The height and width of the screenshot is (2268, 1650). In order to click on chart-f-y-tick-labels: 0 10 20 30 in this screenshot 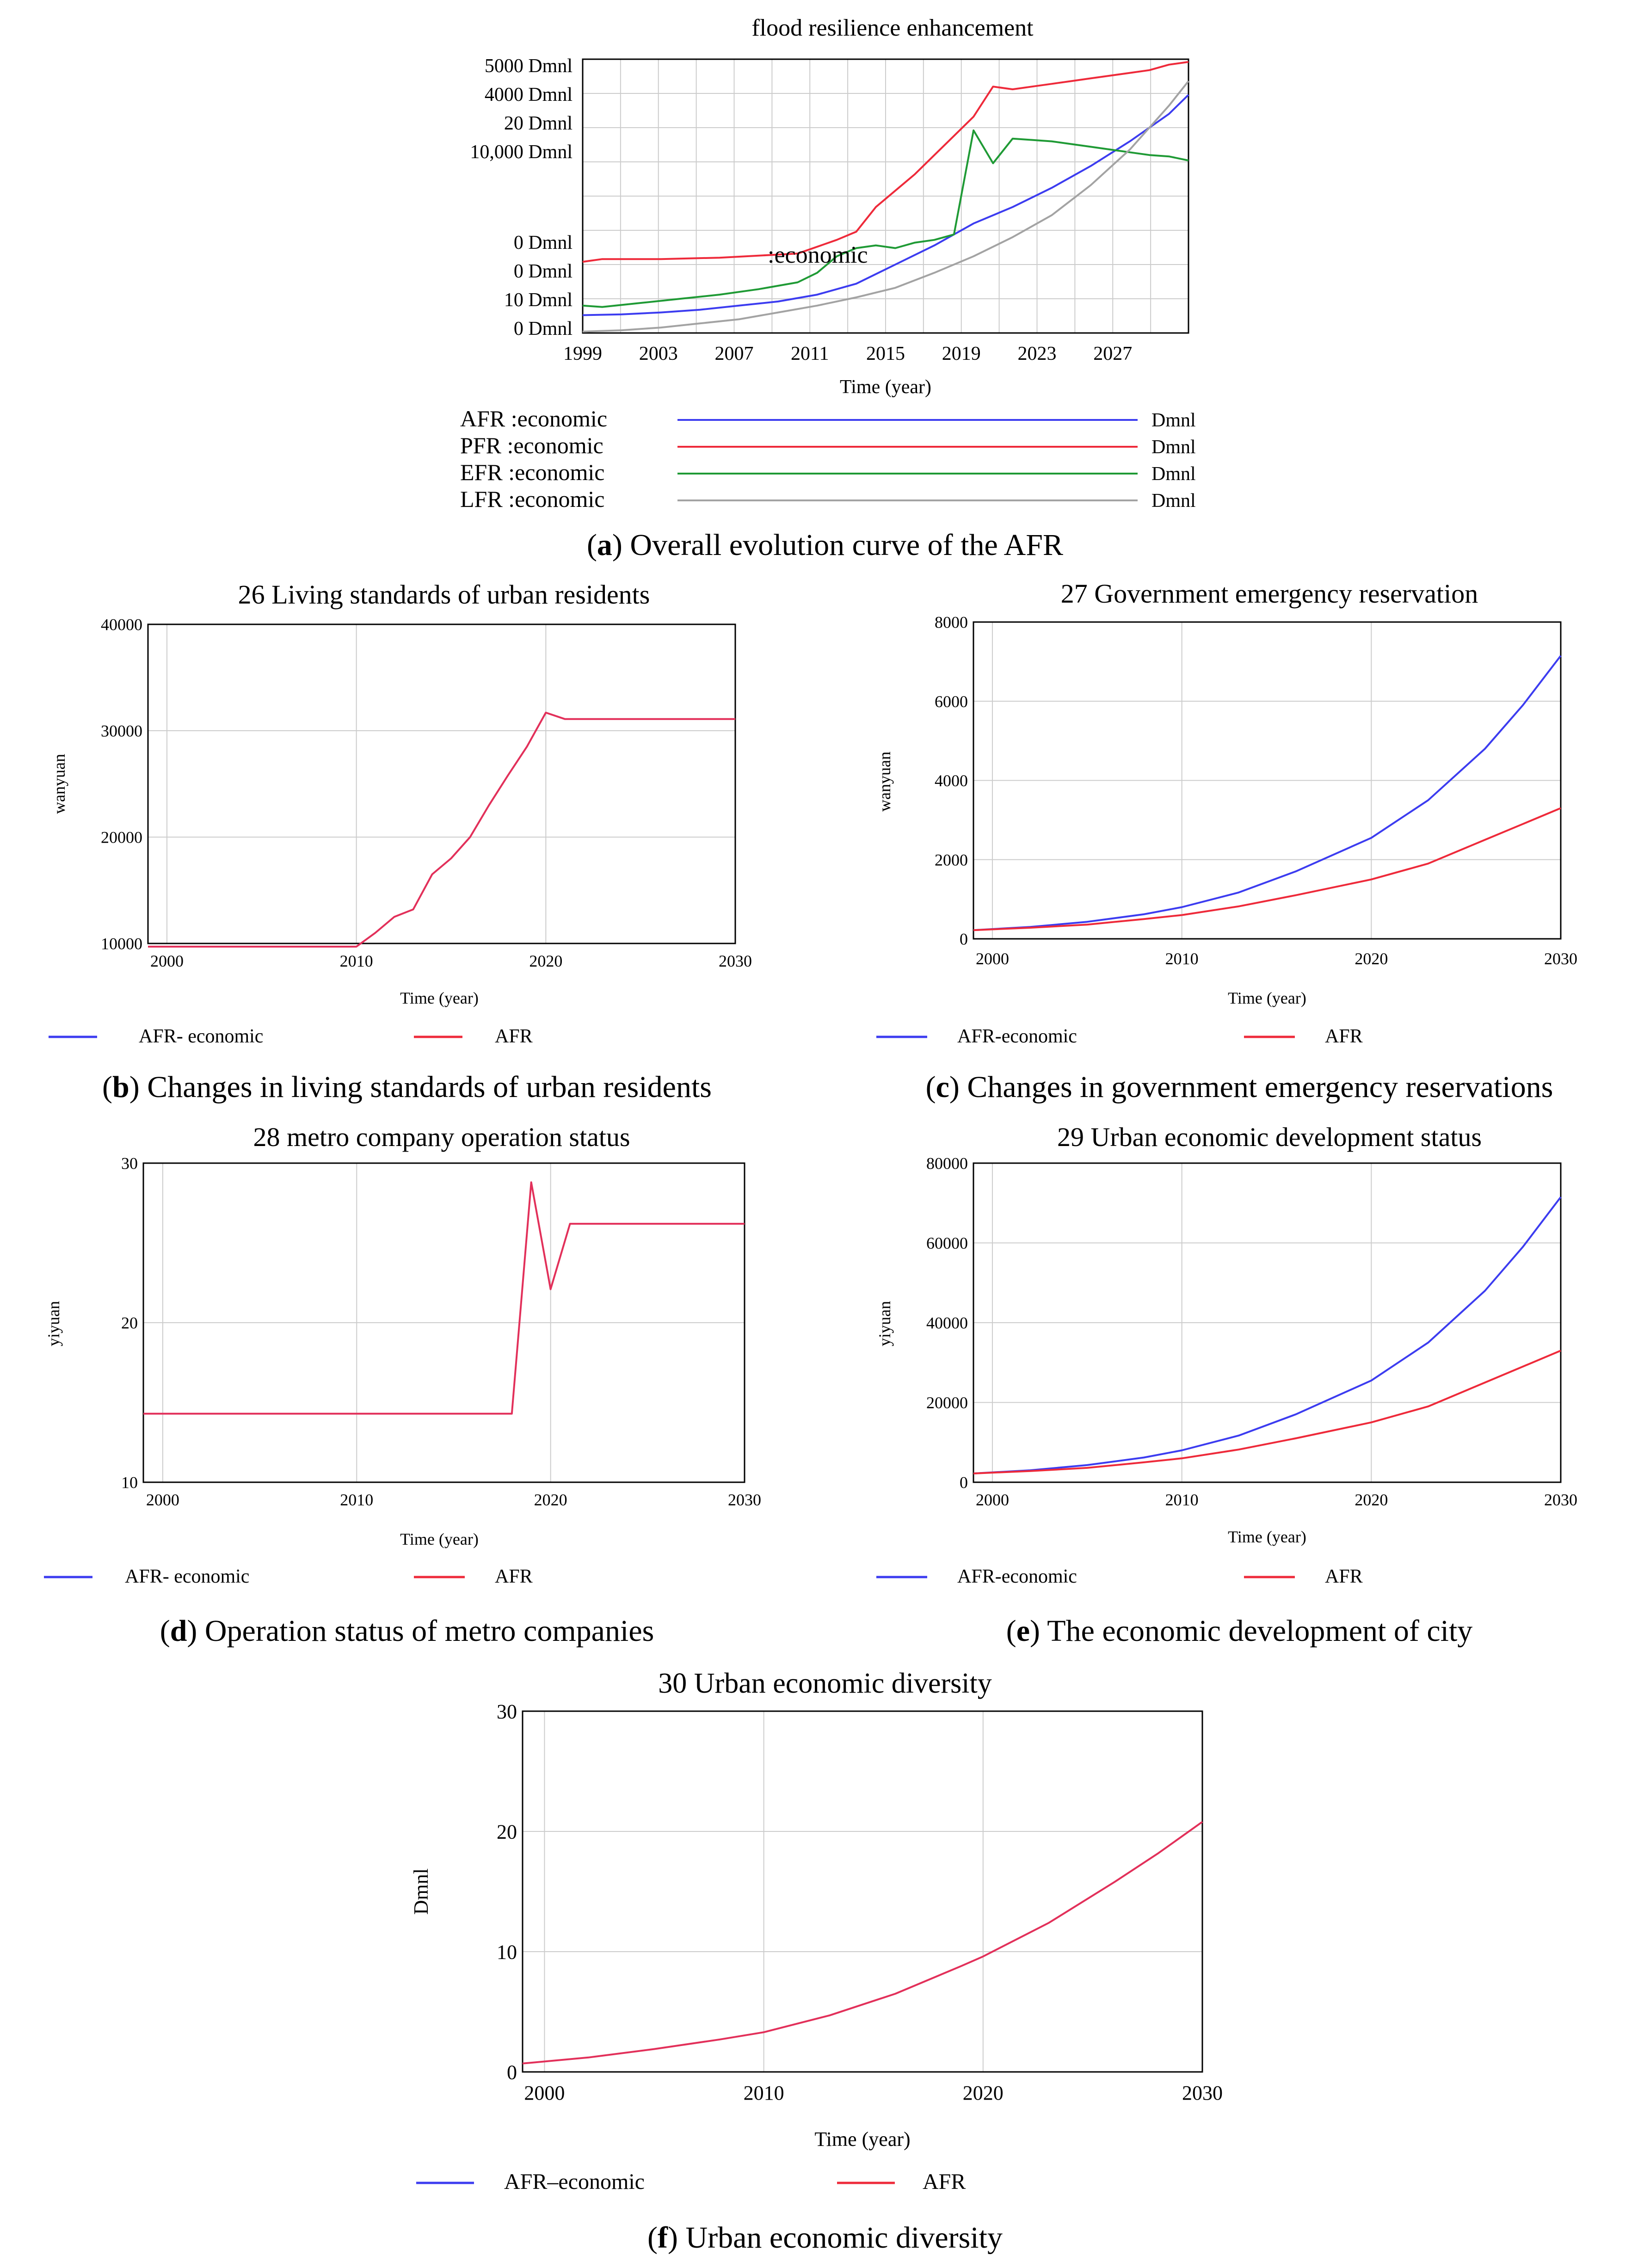, I will do `click(507, 1892)`.